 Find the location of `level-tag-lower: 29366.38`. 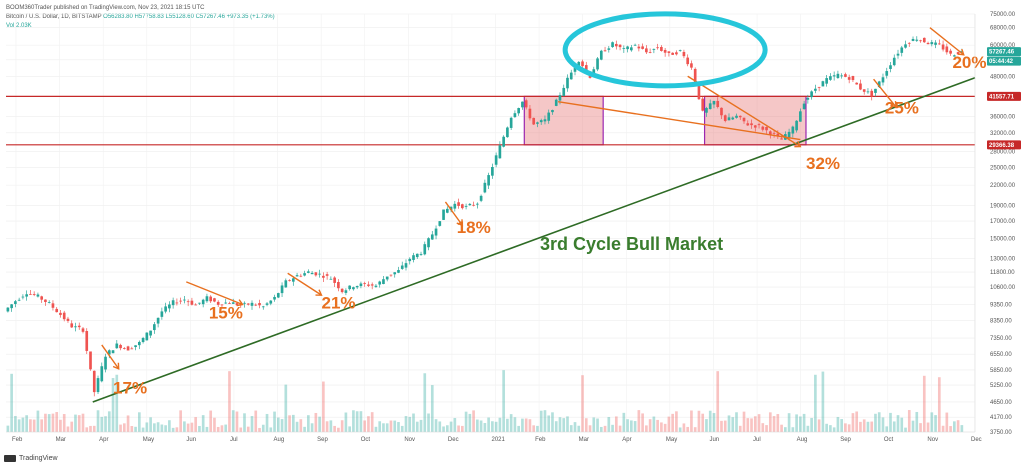

level-tag-lower: 29366.38 is located at coordinates (1004, 145).